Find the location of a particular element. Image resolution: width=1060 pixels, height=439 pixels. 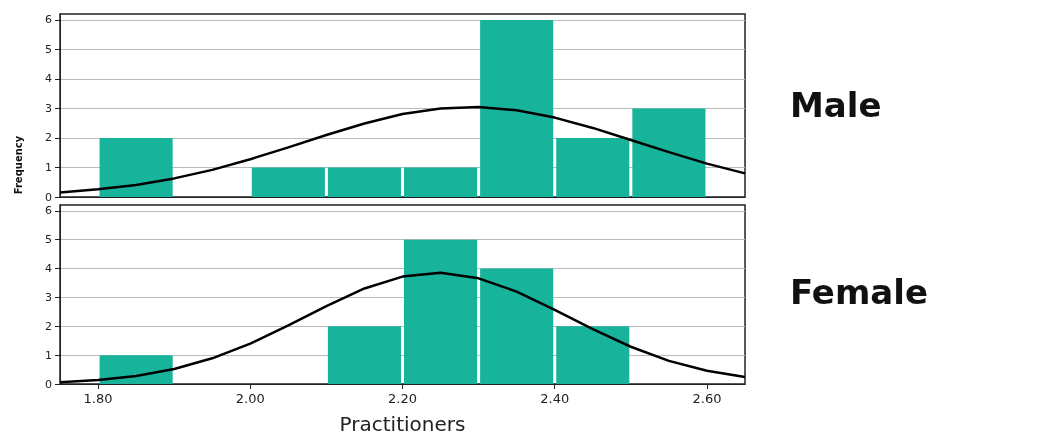

x-tick-label: 2.40 is located at coordinates (555, 398).